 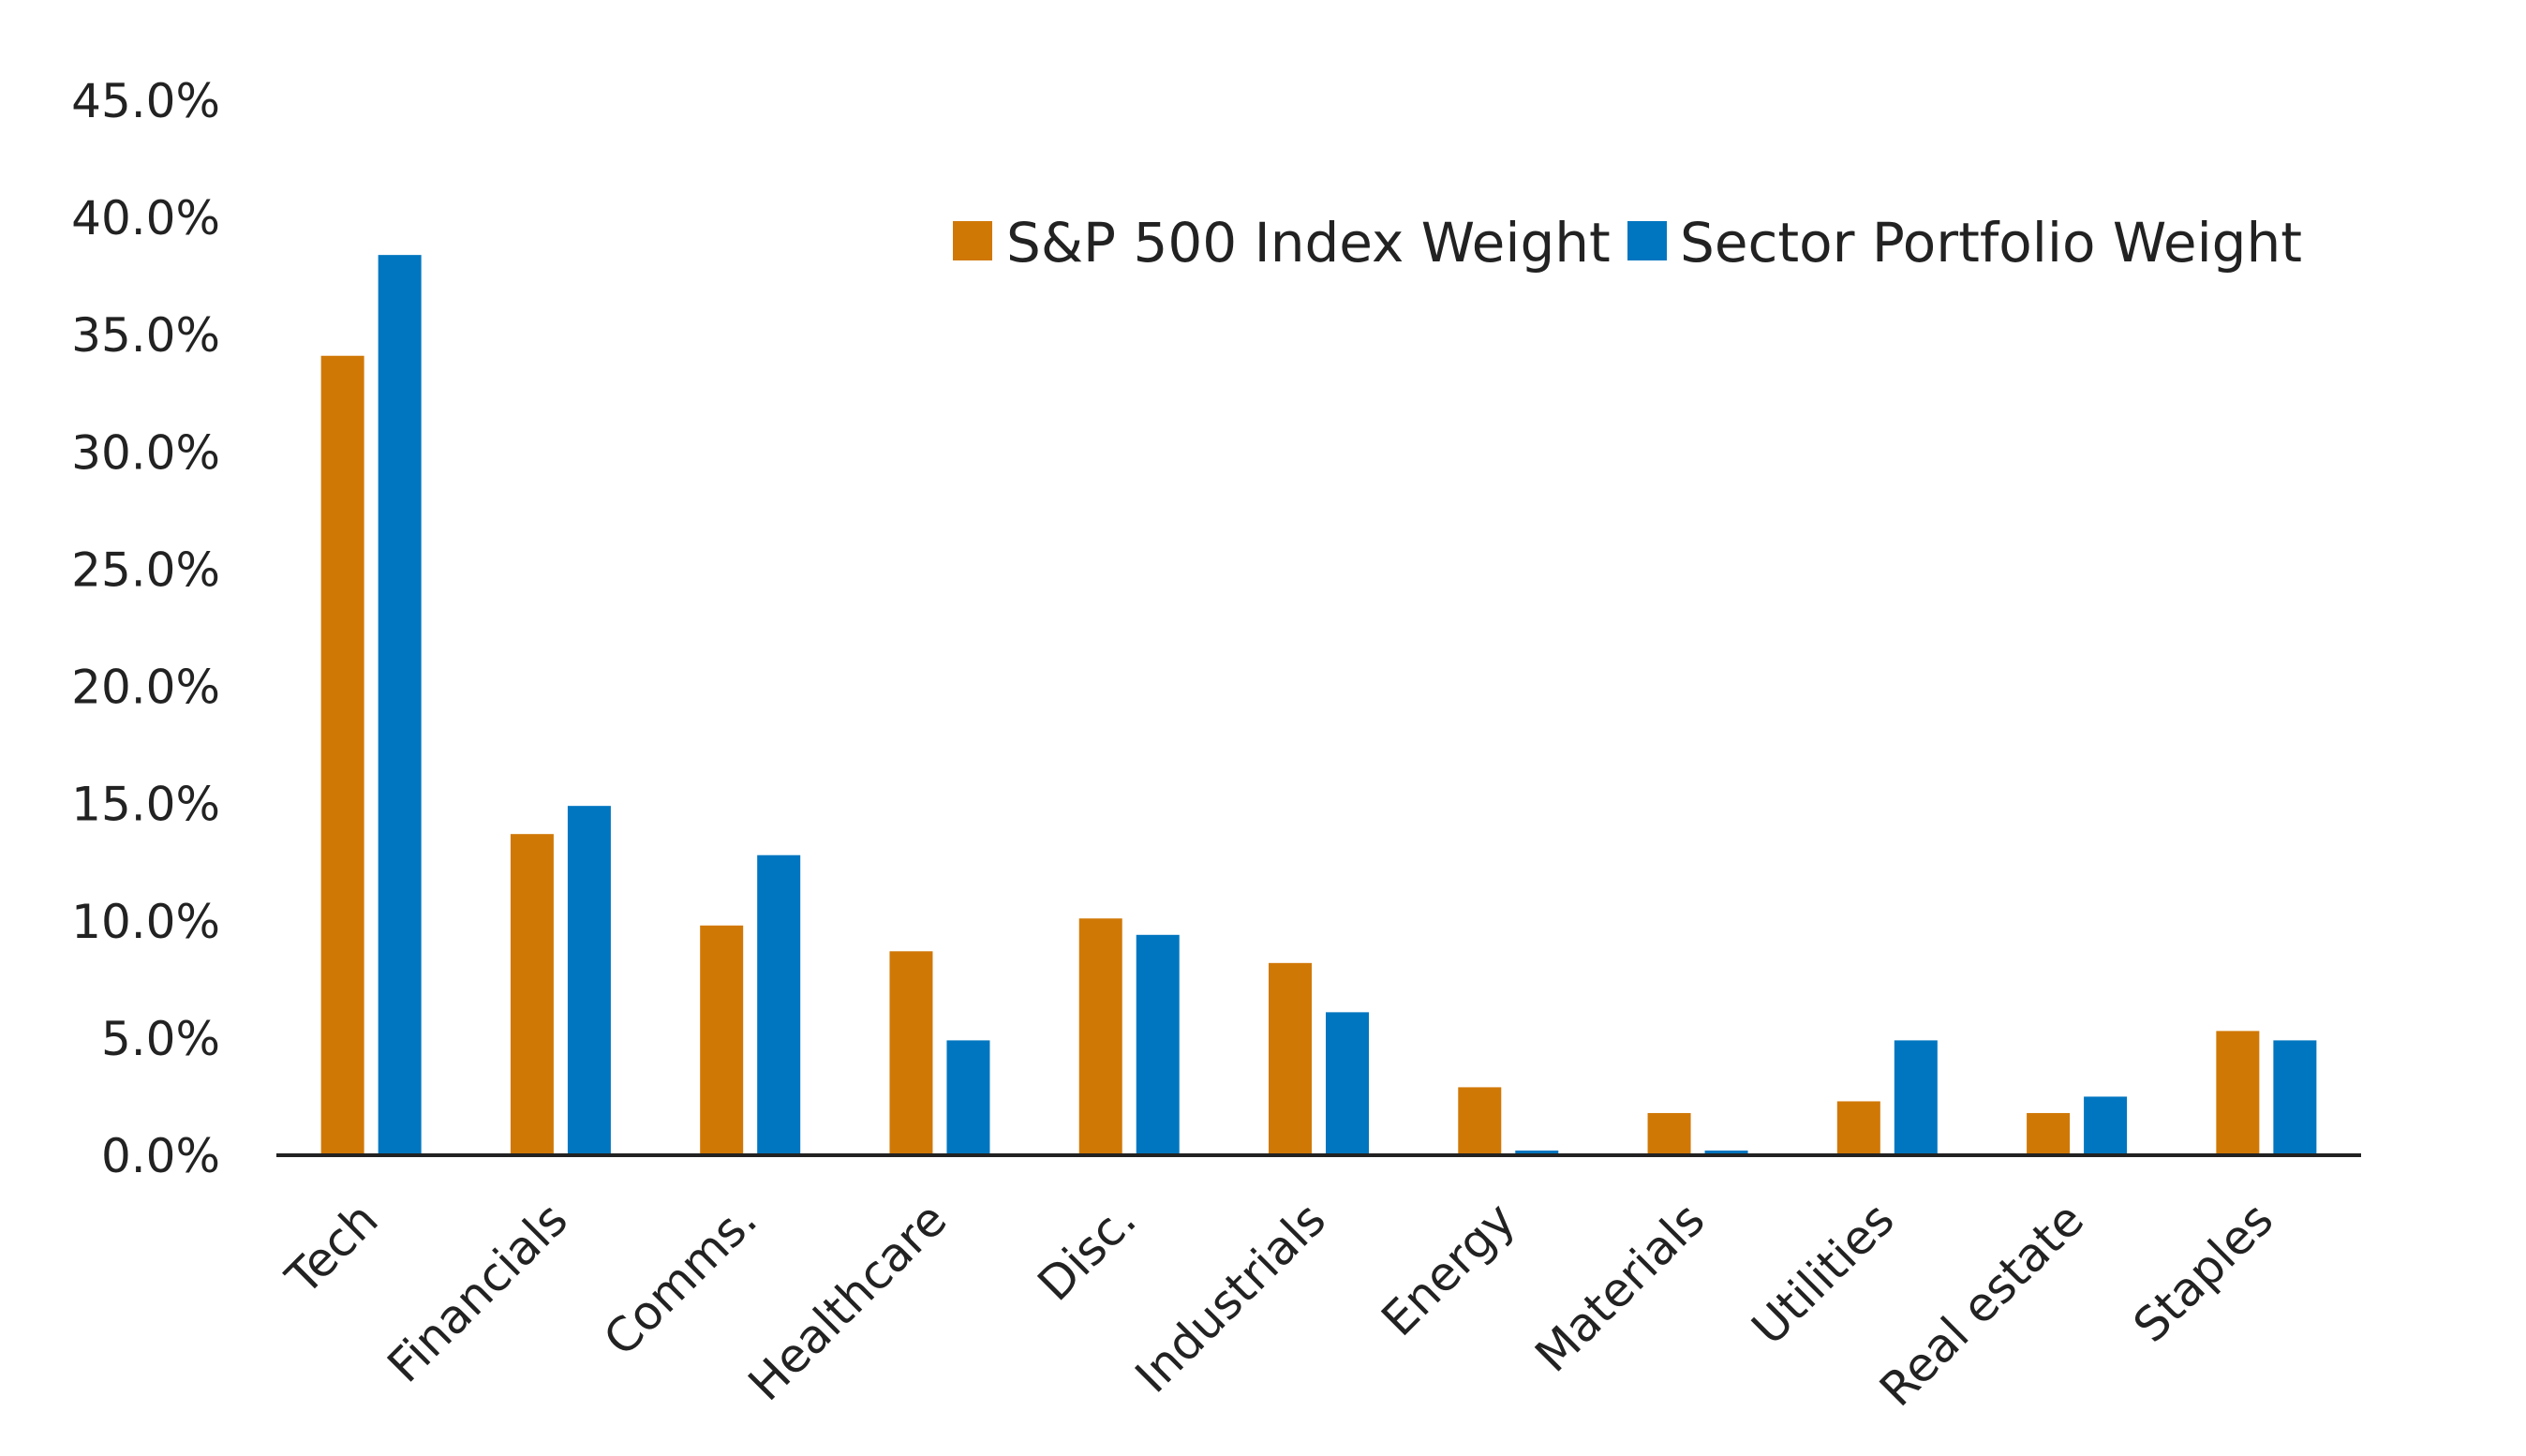 I want to click on y-tick-label: 15.0%, so click(x=145, y=805).